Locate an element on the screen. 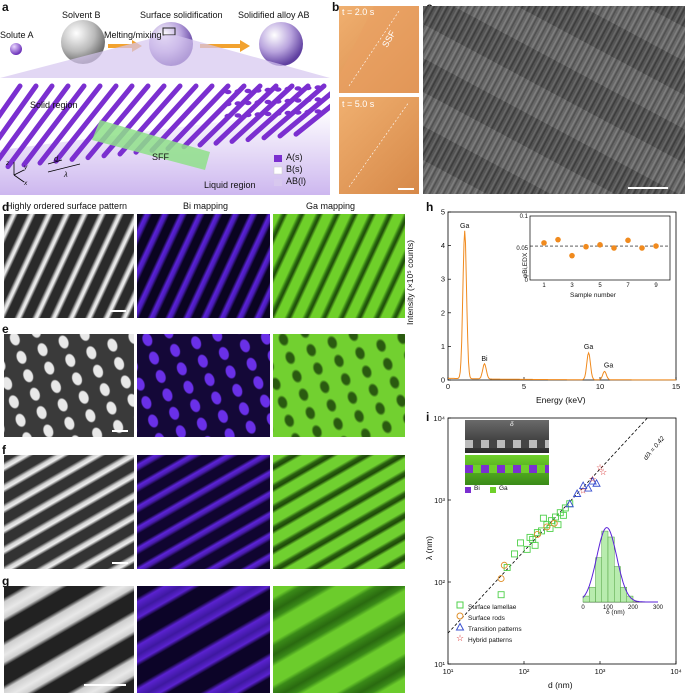  h-ytick-label: 2 is located at coordinates (443, 312).